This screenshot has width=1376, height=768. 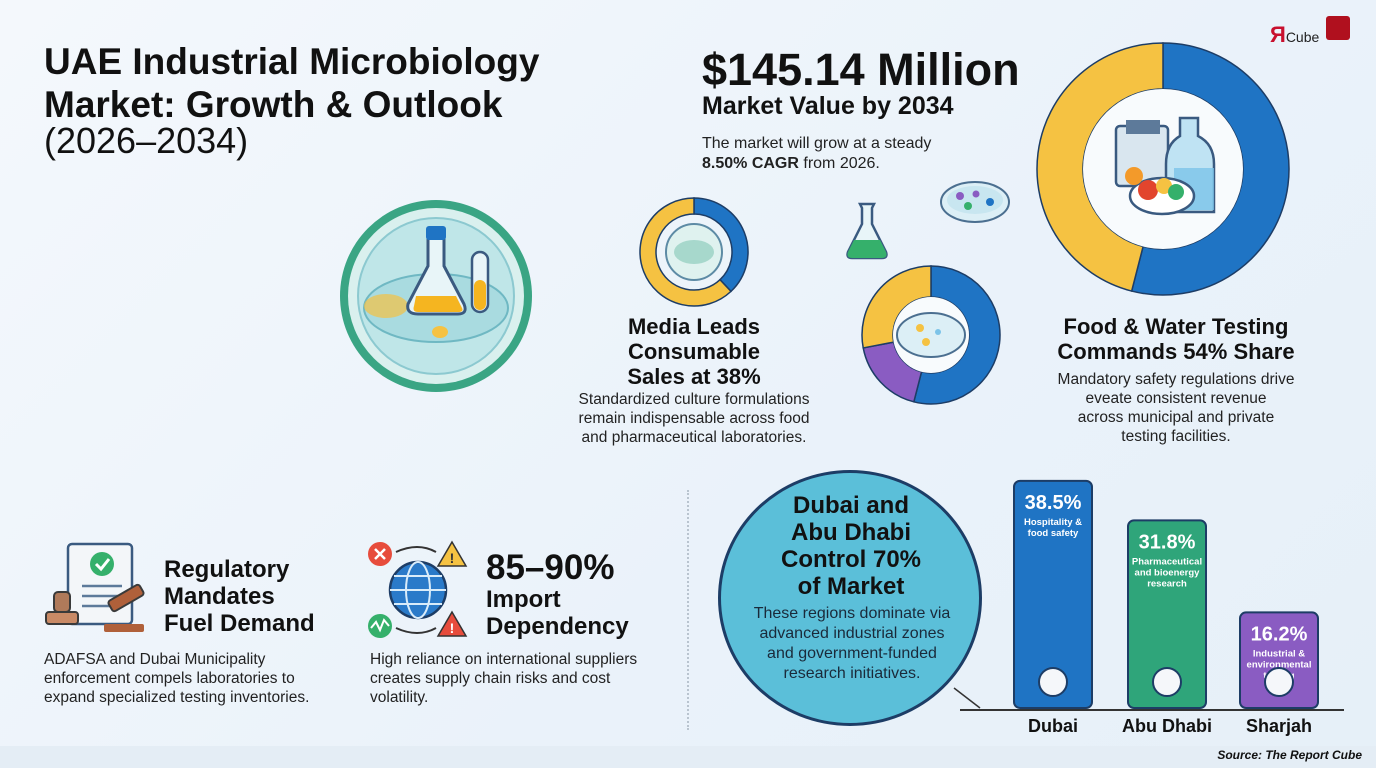 I want to click on title-years: (2026–2034), so click(x=146, y=140).